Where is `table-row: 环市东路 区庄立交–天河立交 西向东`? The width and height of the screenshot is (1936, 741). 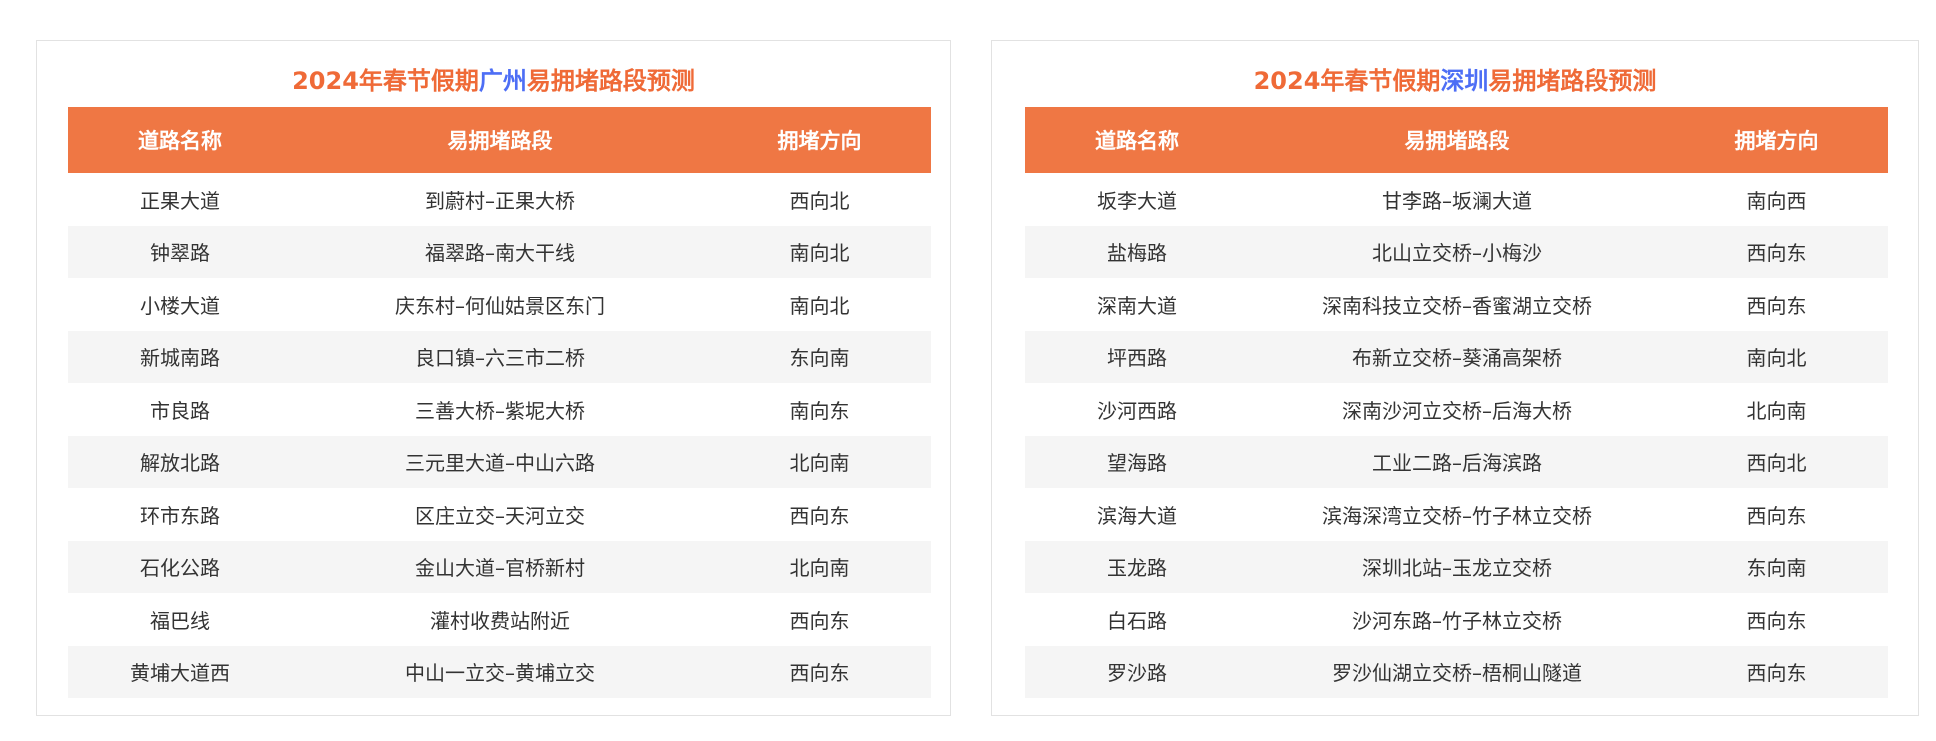 table-row: 环市东路 区庄立交–天河立交 西向东 is located at coordinates (499, 514).